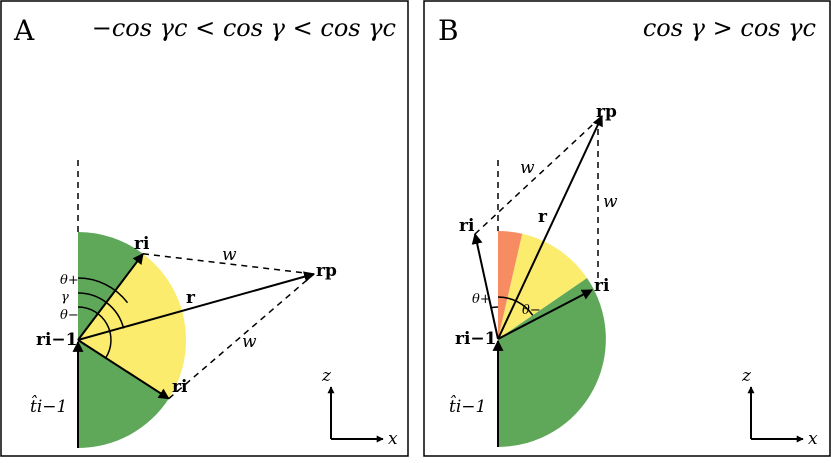 The width and height of the screenshot is (831, 463). Describe the element at coordinates (359, 407) in the screenshot. I see `panel-a-axes: z x` at that location.